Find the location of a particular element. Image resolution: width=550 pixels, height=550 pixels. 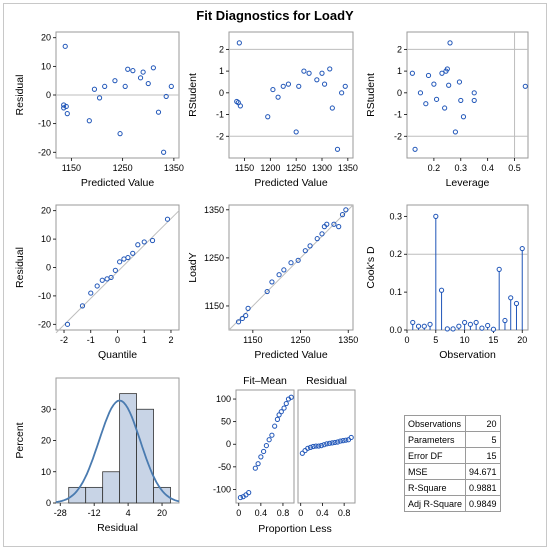

y-tick-label: 20 is located at coordinates (46, 441).